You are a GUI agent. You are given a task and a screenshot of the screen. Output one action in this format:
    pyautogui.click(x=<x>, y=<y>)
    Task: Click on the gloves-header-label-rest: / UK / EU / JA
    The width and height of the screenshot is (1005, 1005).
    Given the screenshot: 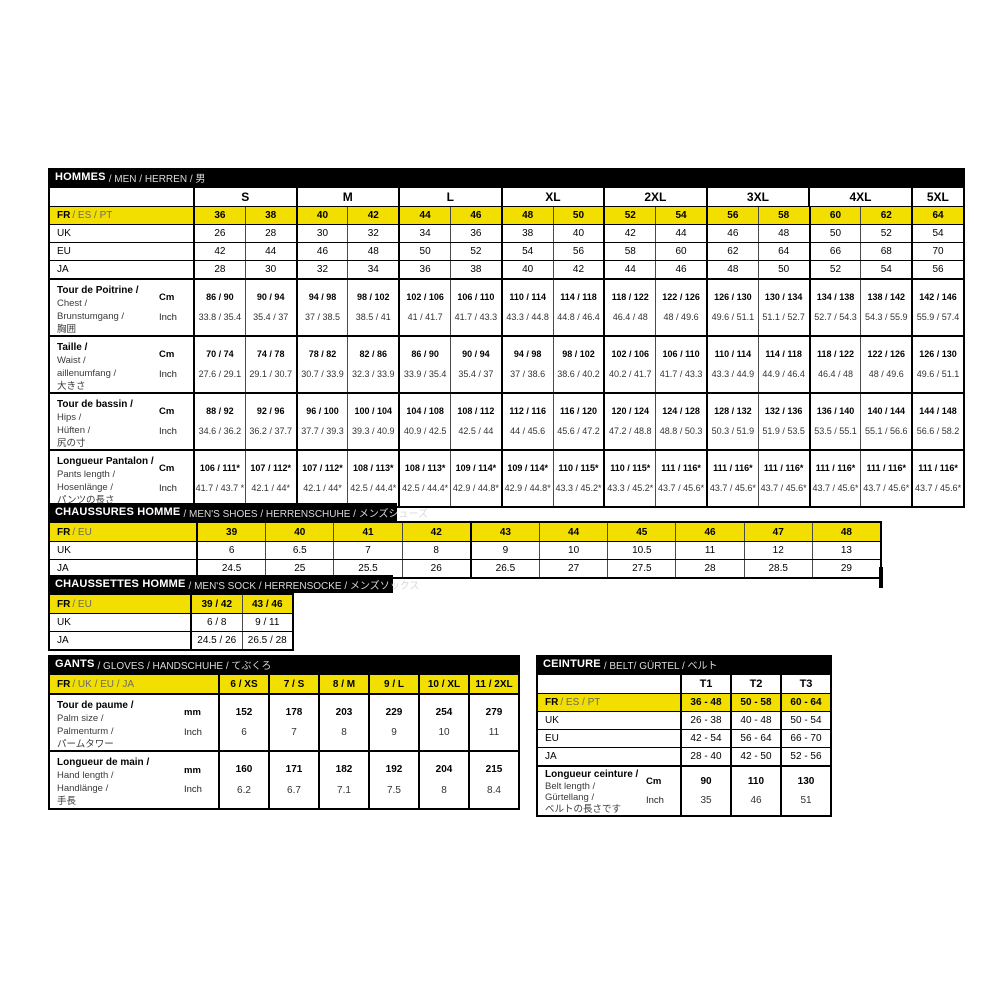 What is the action you would take?
    pyautogui.click(x=103, y=684)
    